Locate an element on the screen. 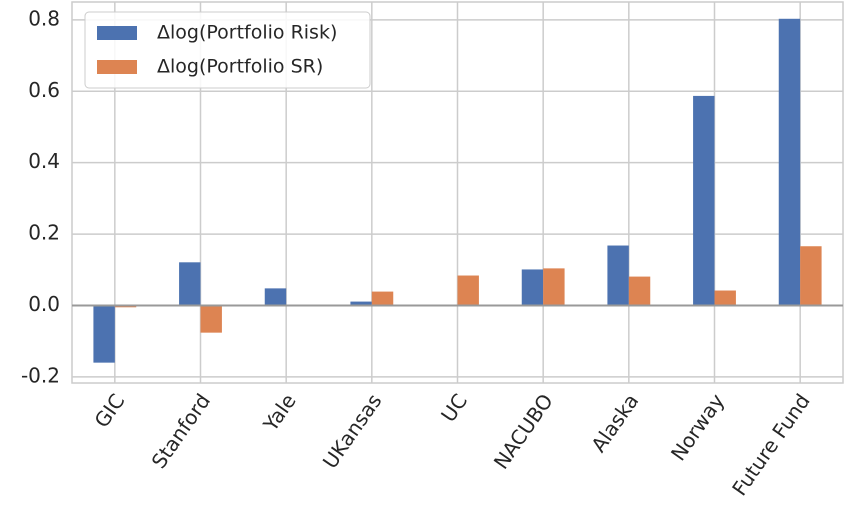  legend-box is located at coordinates (227, 50).